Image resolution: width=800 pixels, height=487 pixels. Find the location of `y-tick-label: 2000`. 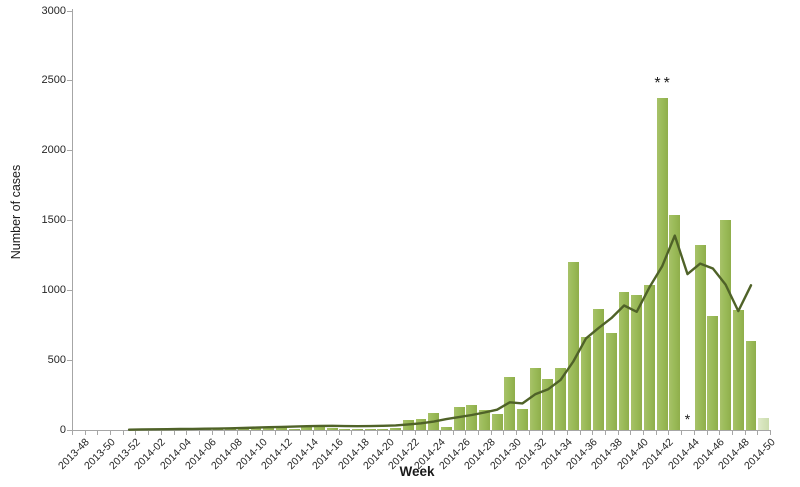

y-tick-label: 2000 is located at coordinates (53, 150).